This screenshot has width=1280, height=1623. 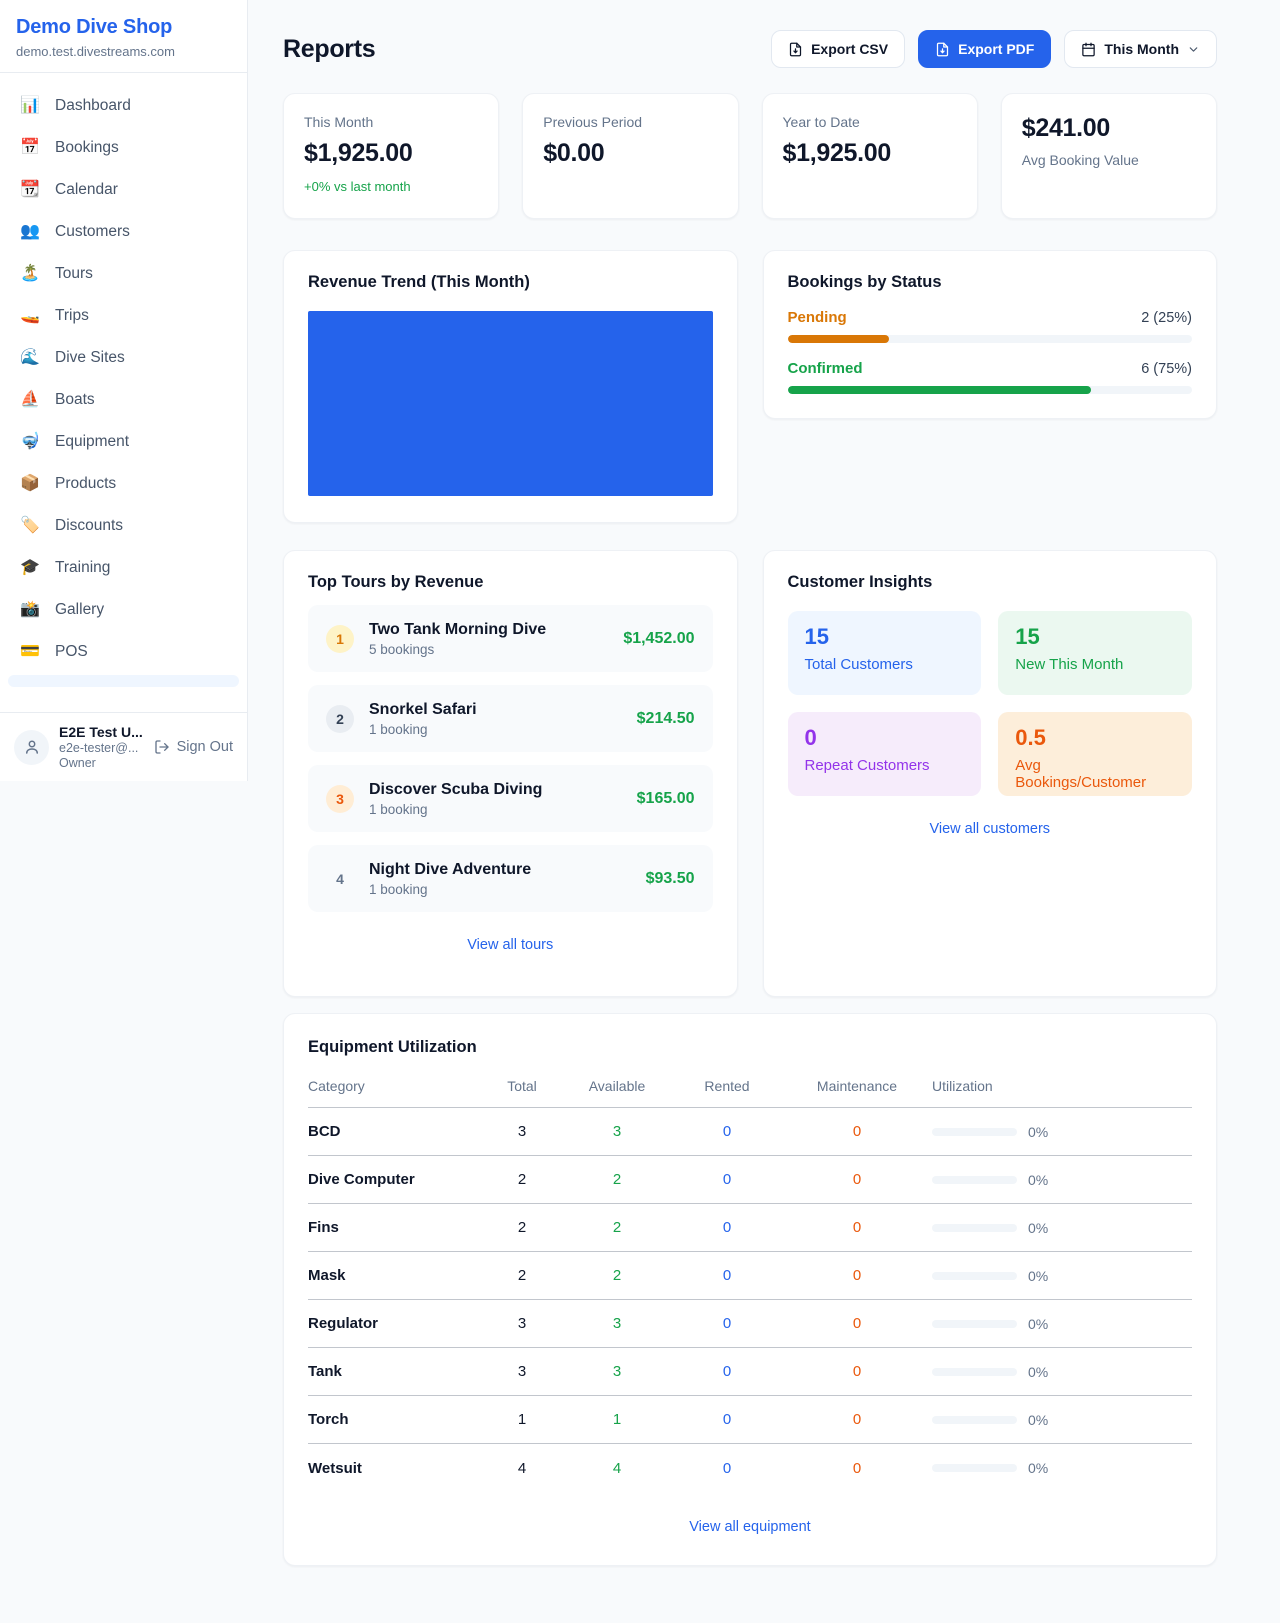 What do you see at coordinates (838, 49) in the screenshot?
I see `export-csv-button: Export CSV` at bounding box center [838, 49].